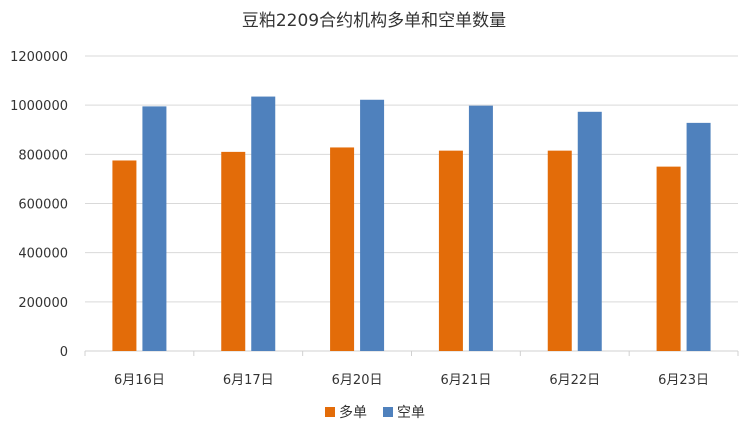 This screenshot has width=749, height=433. What do you see at coordinates (43, 155) in the screenshot?
I see `y-tick-label: 800000` at bounding box center [43, 155].